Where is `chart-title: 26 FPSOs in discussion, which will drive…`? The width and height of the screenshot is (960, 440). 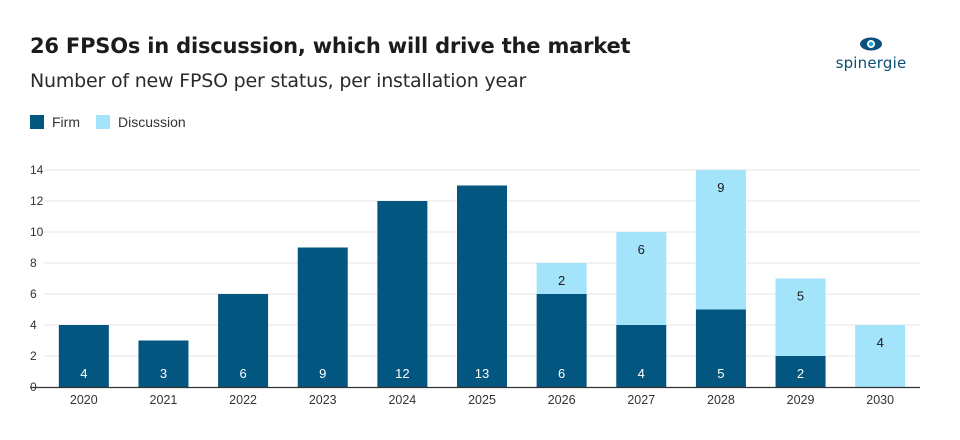 chart-title: 26 FPSOs in discussion, which will drive… is located at coordinates (330, 46).